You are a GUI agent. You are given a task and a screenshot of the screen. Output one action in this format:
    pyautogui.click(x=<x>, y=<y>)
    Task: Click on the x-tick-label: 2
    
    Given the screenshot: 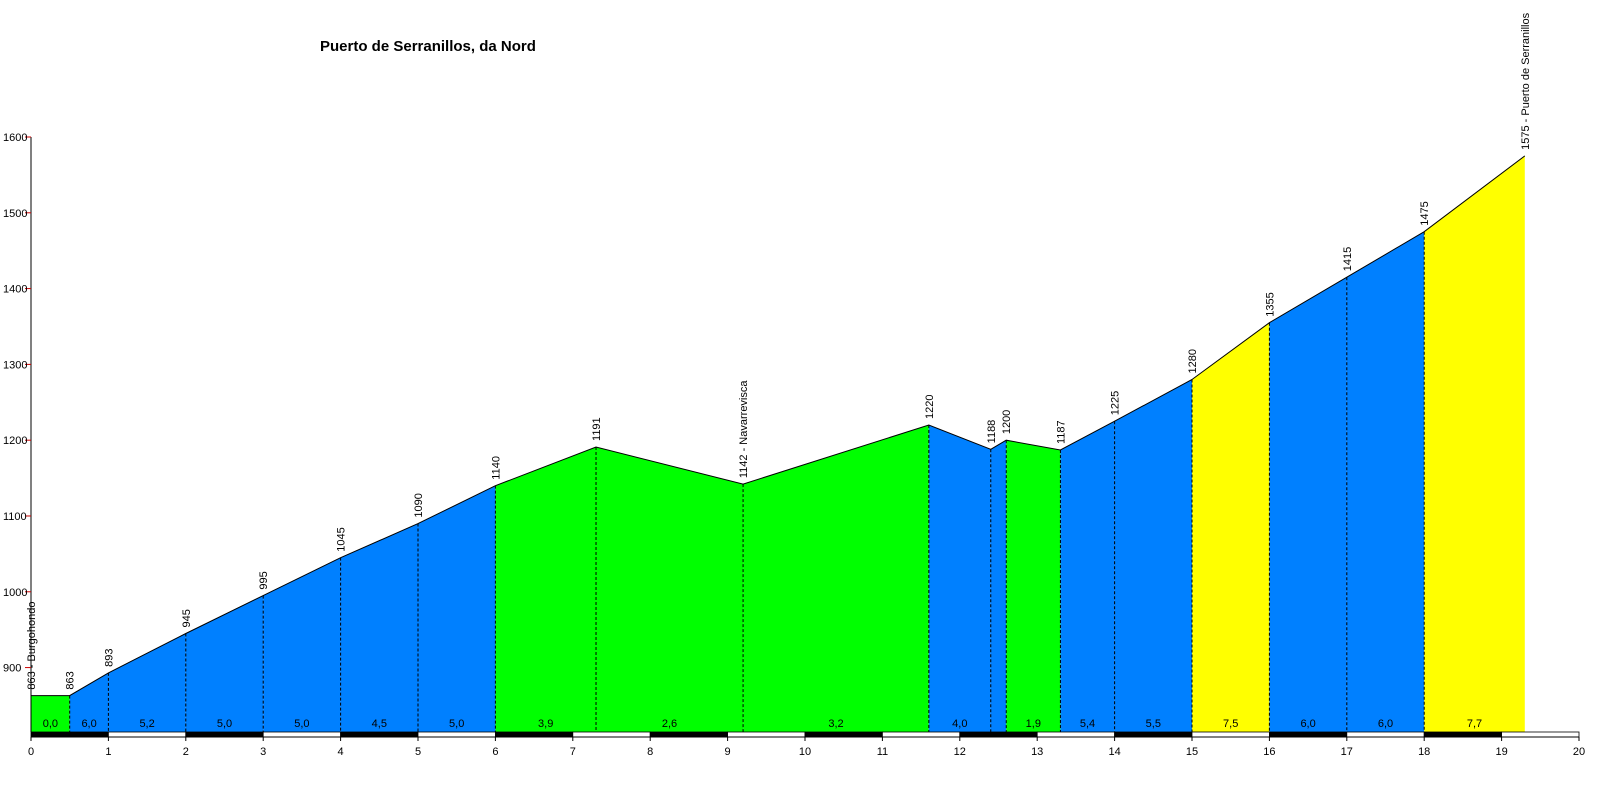 What is the action you would take?
    pyautogui.click(x=186, y=752)
    